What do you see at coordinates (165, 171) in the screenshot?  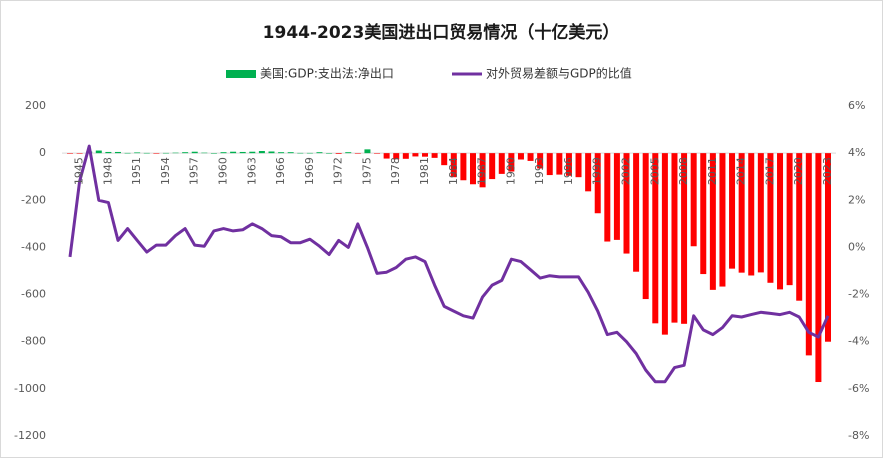 I see `x-tick-label: 1954` at bounding box center [165, 171].